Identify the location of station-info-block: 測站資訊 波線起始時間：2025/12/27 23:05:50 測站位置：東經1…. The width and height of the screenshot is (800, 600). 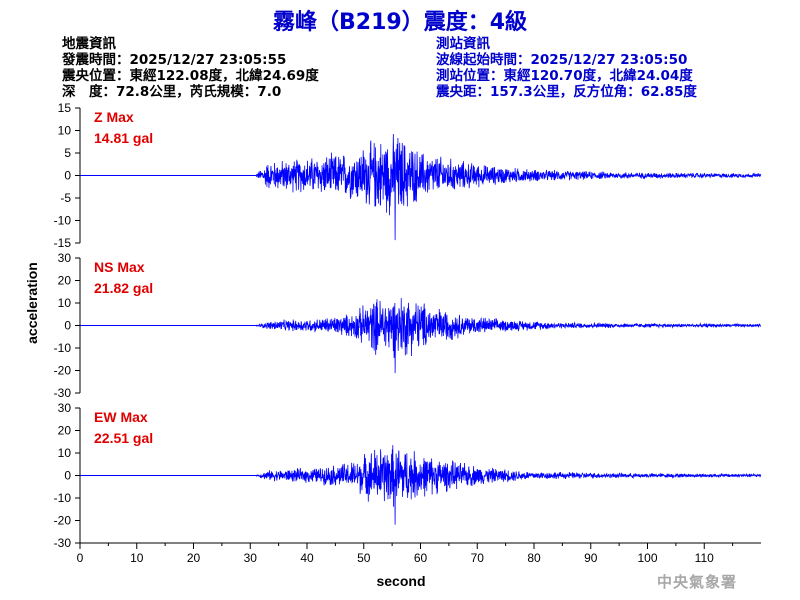
(566, 68).